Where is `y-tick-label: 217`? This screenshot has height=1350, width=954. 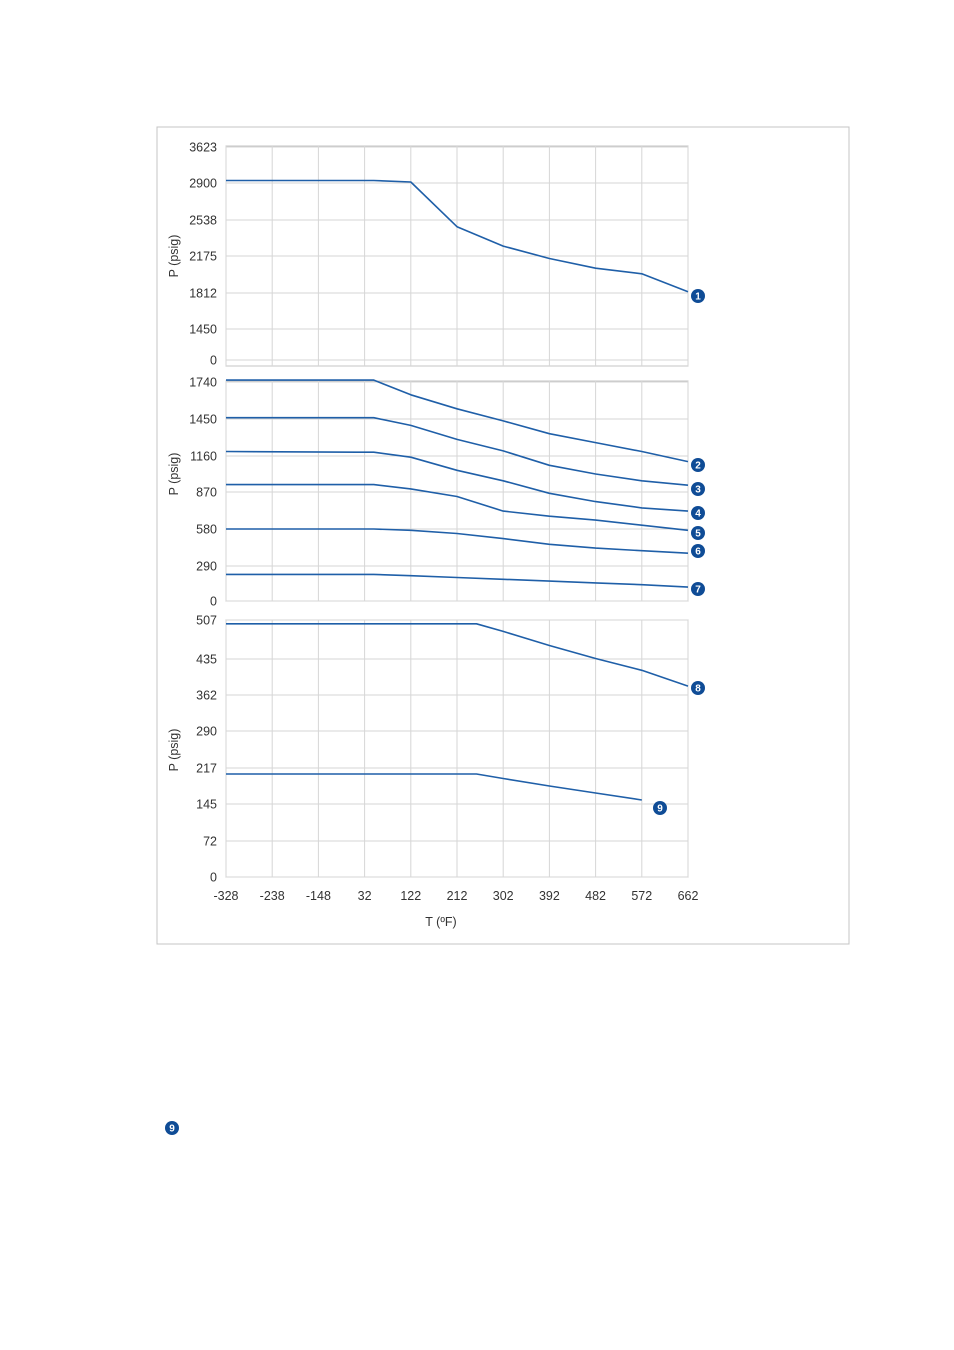
y-tick-label: 217 is located at coordinates (206, 769).